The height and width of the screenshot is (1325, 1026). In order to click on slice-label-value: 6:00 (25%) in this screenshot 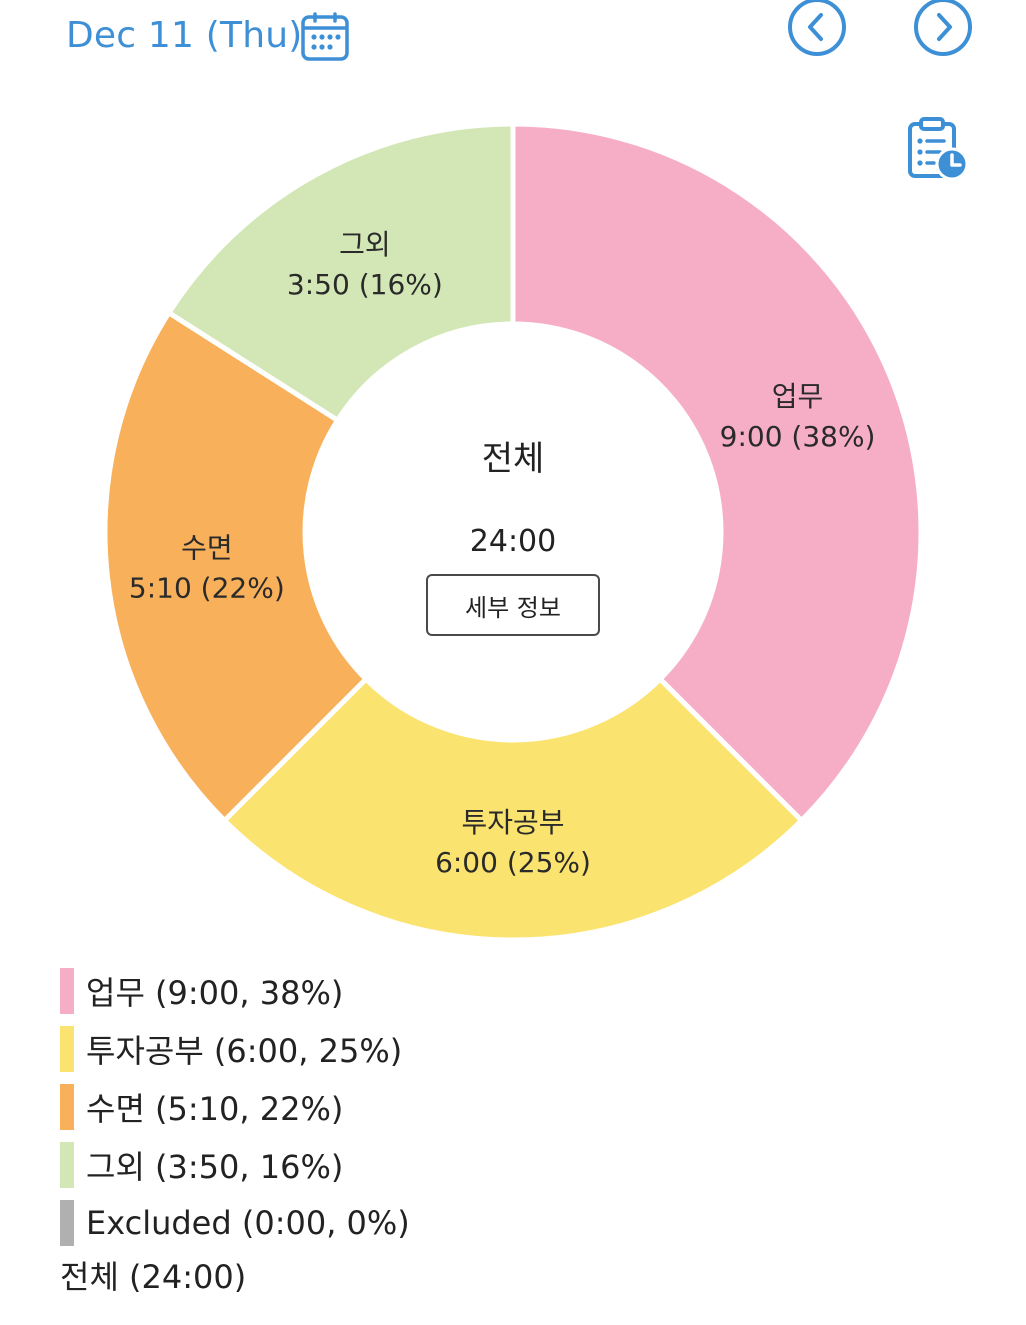, I will do `click(513, 862)`.